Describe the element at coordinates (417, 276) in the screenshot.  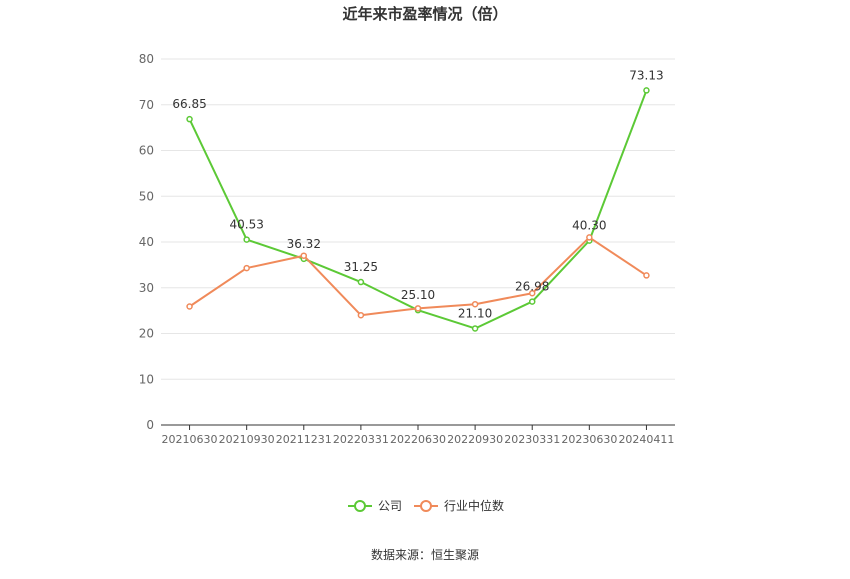
I see `series-line-industry-median` at that location.